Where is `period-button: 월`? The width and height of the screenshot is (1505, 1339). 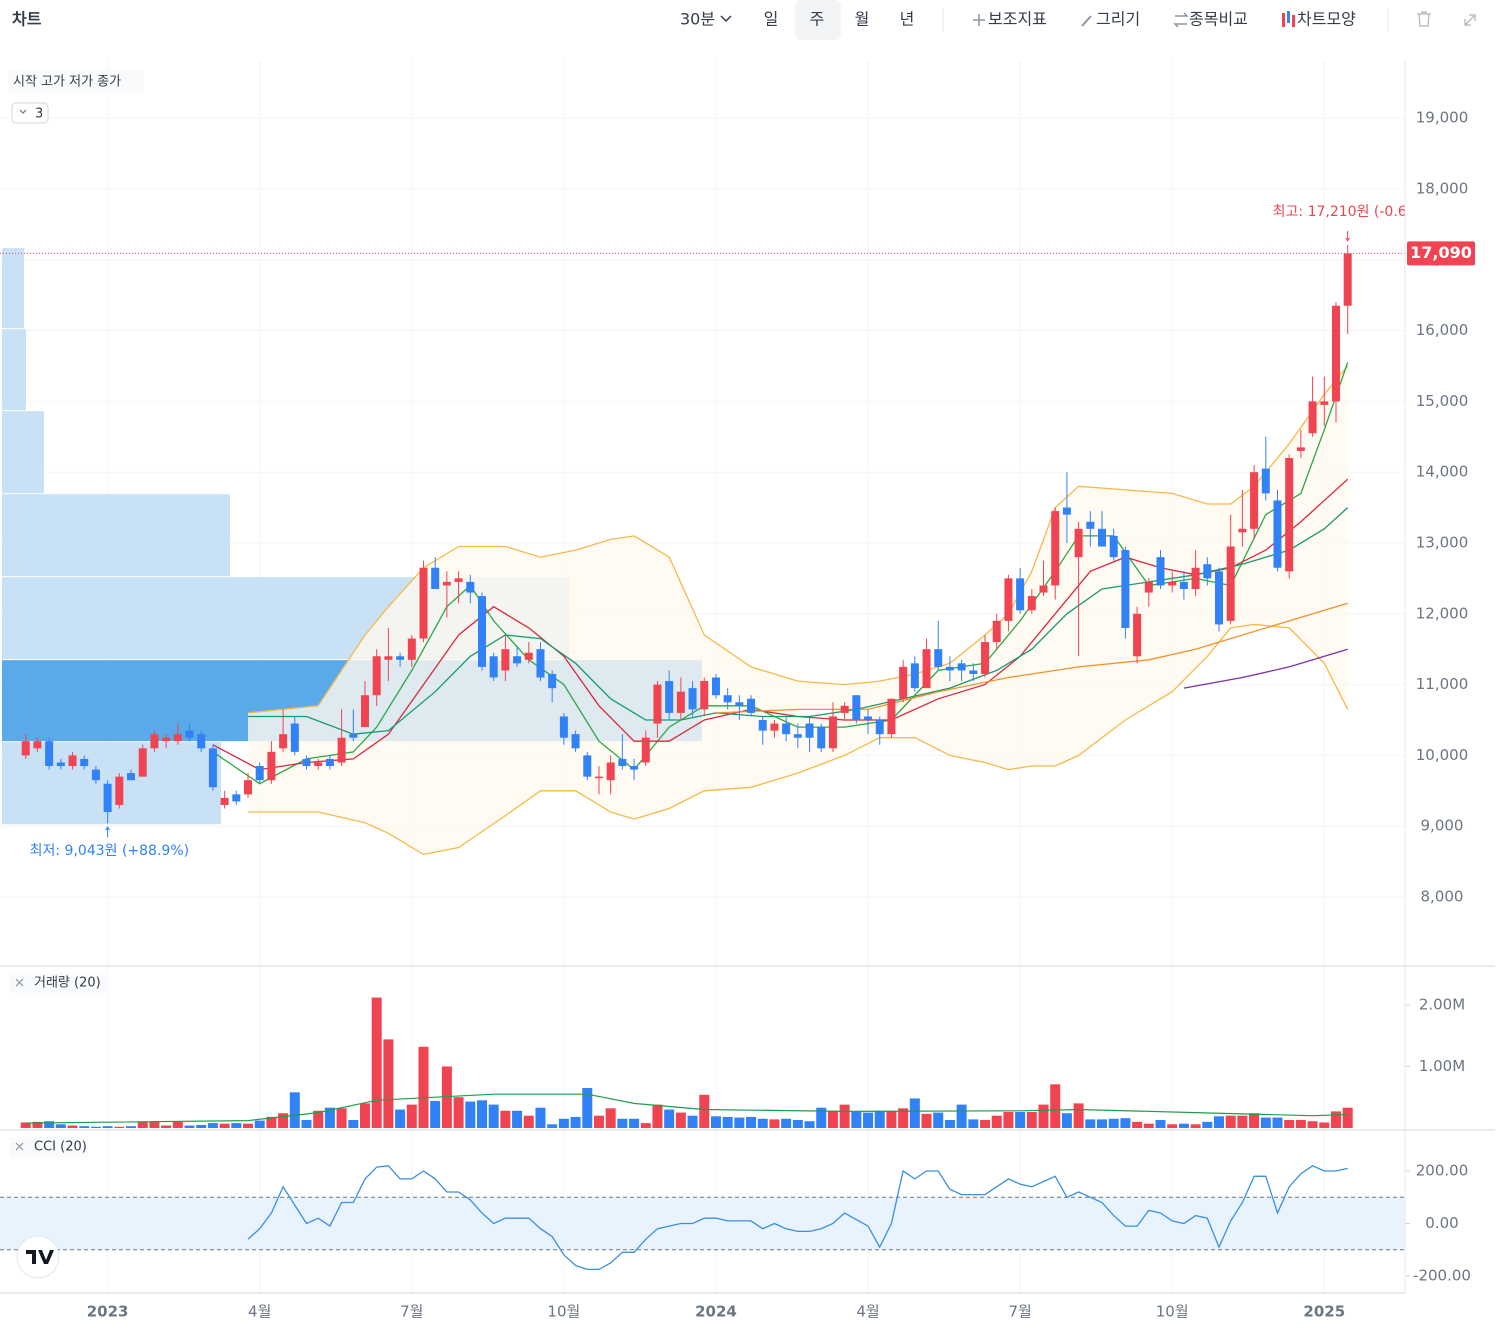
period-button: 월 is located at coordinates (862, 19).